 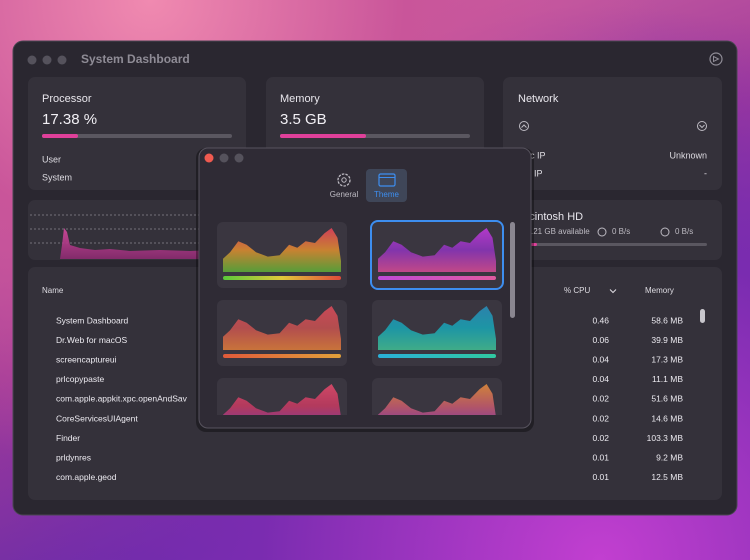 What do you see at coordinates (702, 316) in the screenshot?
I see `scroll-indicator` at bounding box center [702, 316].